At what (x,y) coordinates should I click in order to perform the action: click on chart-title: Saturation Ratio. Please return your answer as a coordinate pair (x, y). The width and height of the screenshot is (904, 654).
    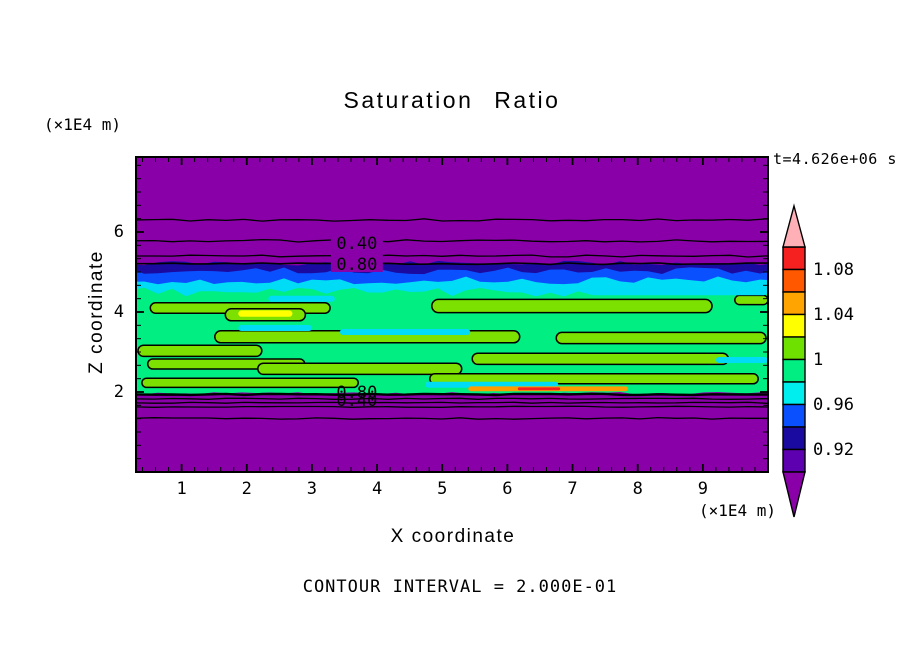
    Looking at the image, I should click on (452, 100).